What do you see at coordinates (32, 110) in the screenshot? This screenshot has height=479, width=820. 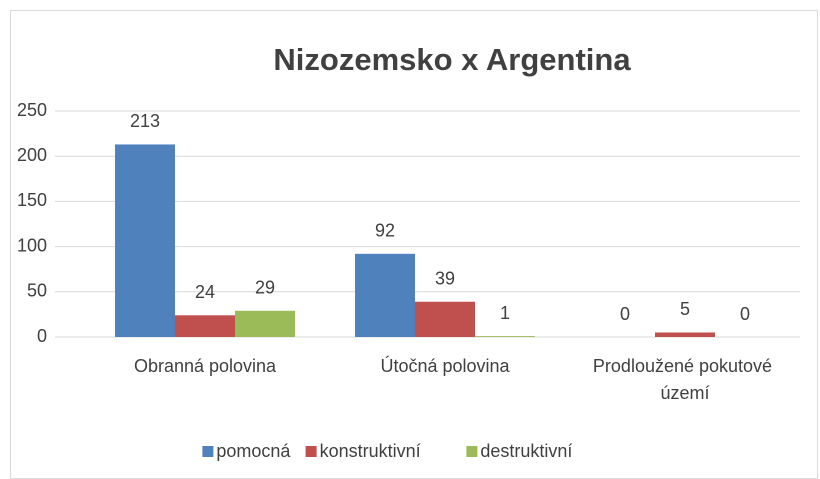 I see `y-tick-label: 250` at bounding box center [32, 110].